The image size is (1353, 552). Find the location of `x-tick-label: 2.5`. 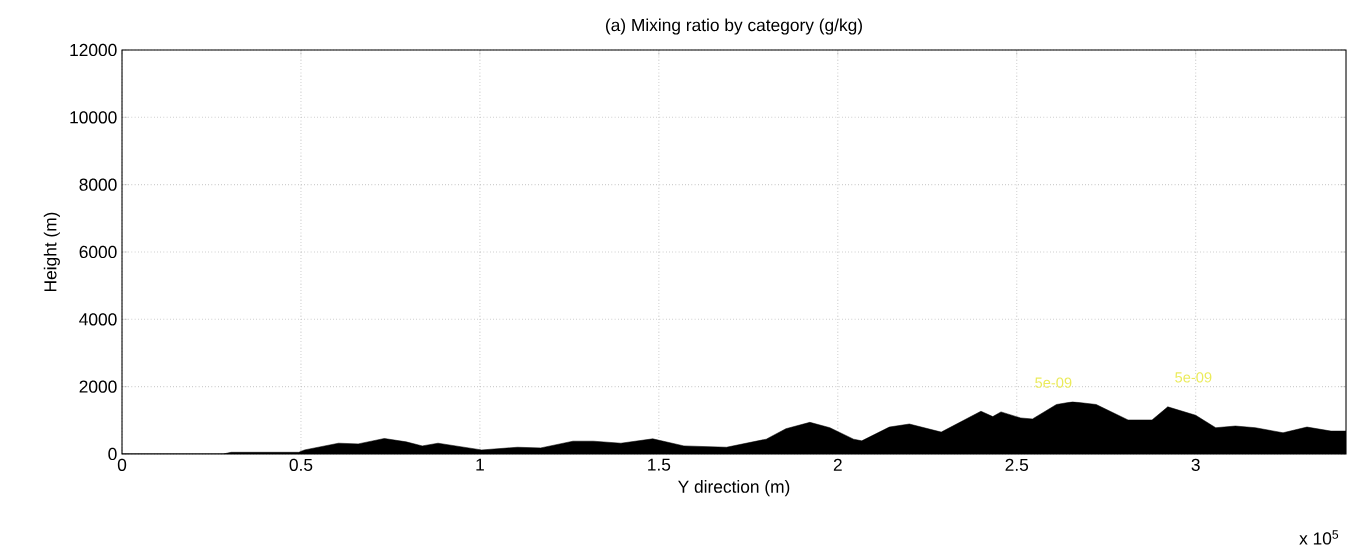

x-tick-label: 2.5 is located at coordinates (1017, 464).